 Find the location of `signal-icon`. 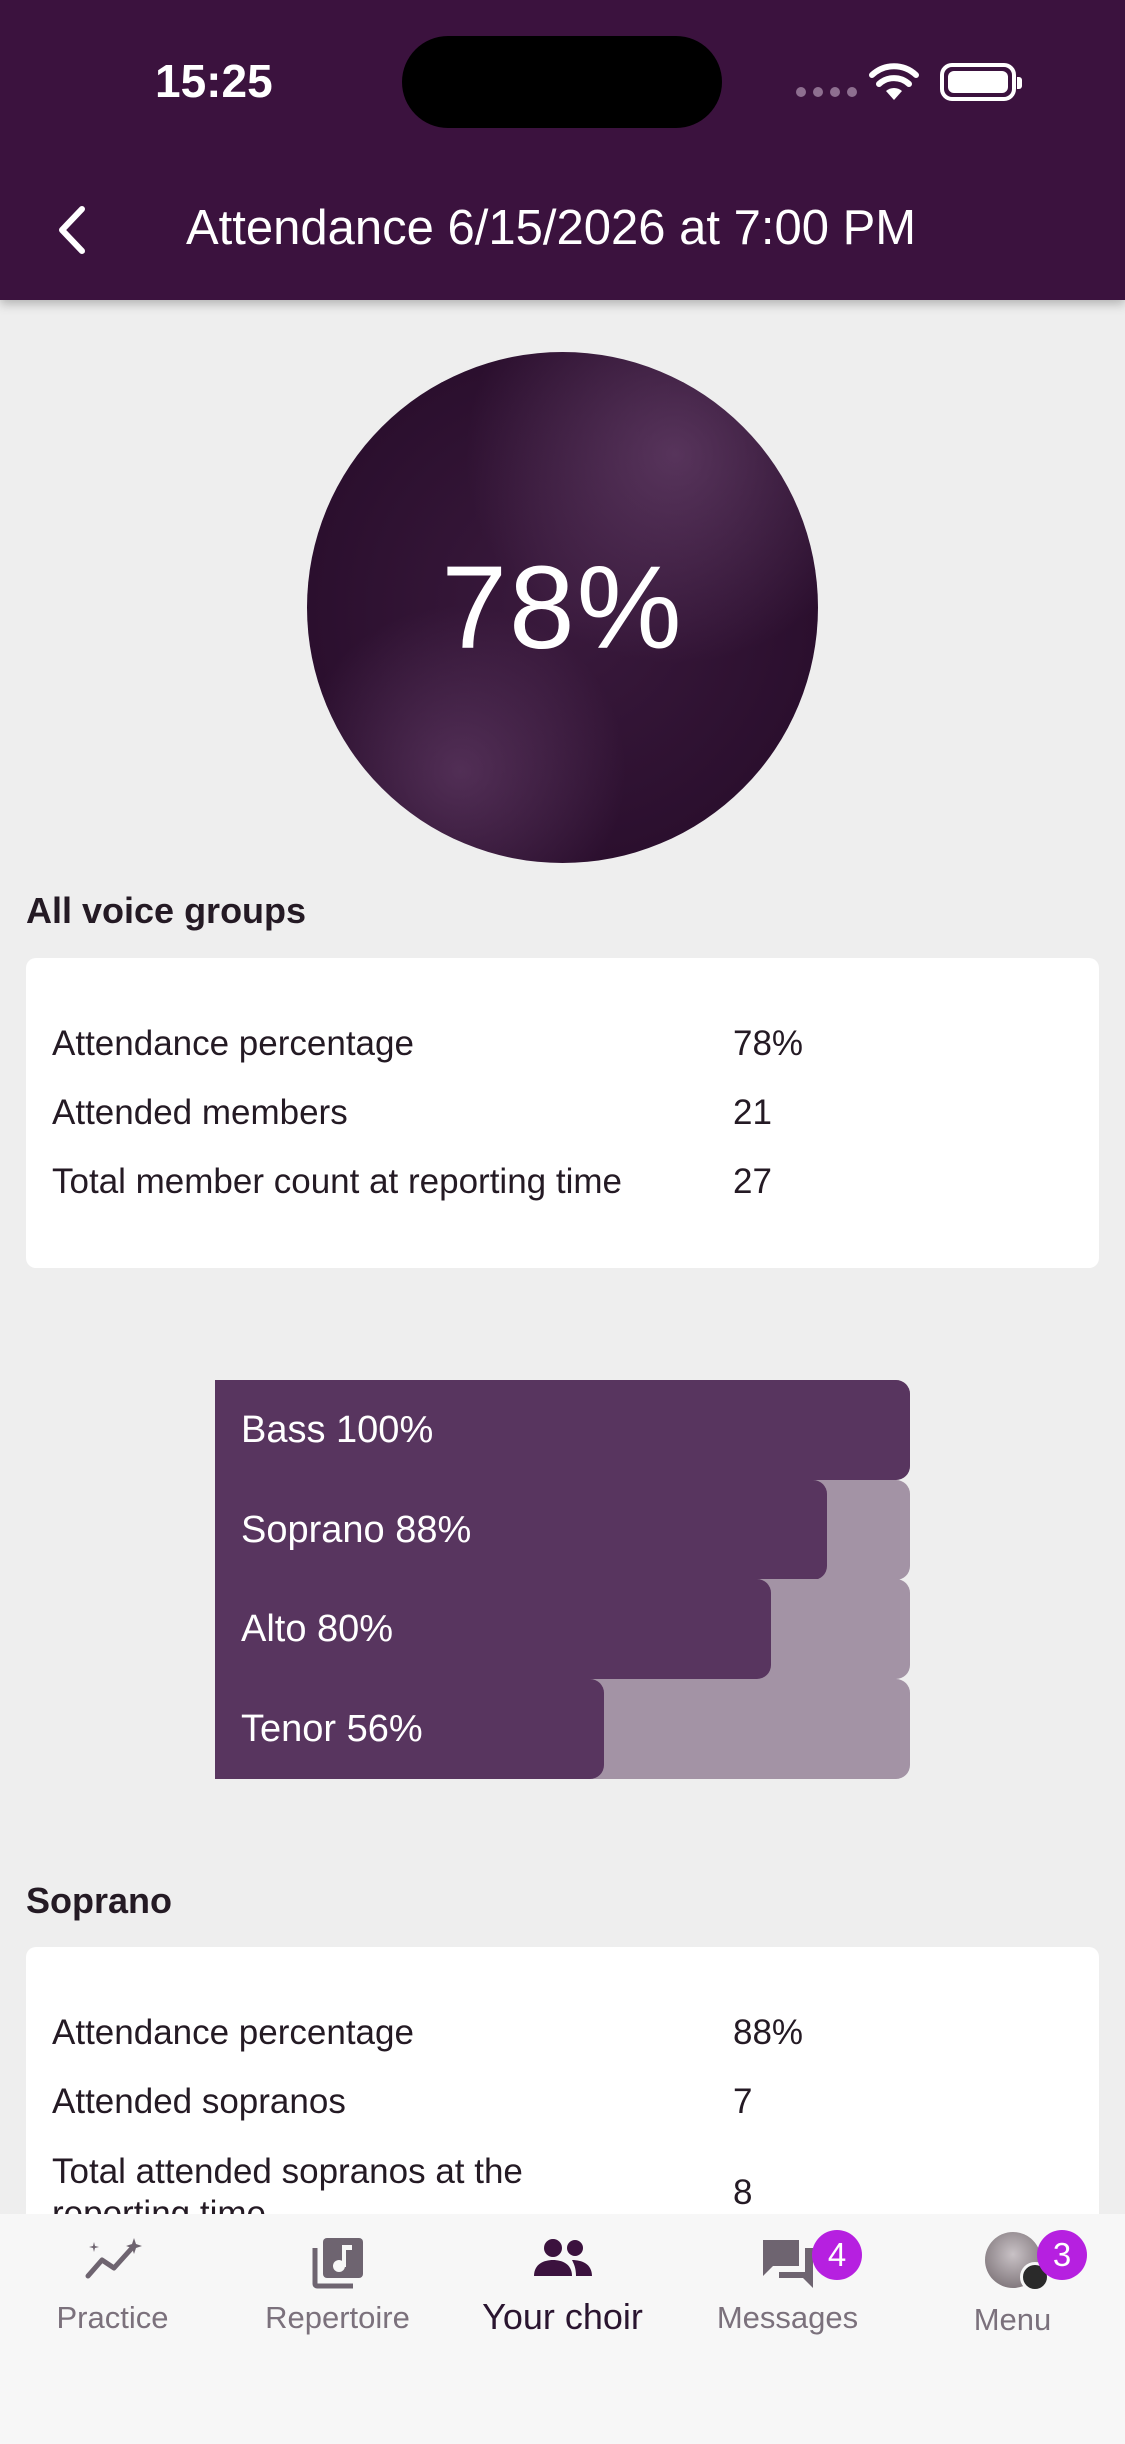

signal-icon is located at coordinates (826, 92).